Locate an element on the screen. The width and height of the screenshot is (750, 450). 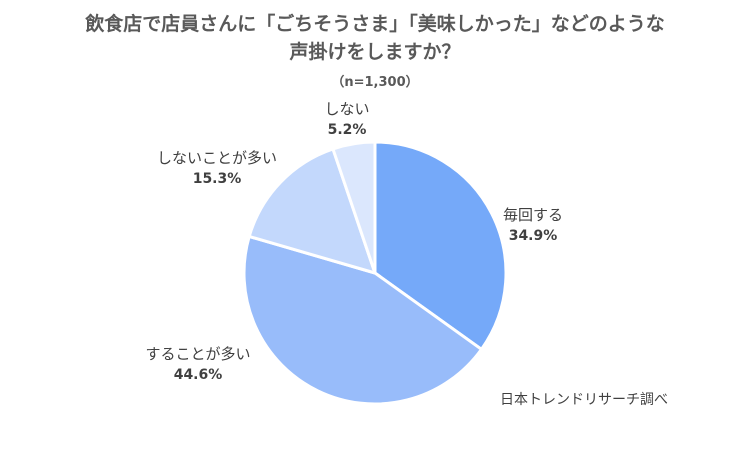
slice-label-2-value: 15.3% is located at coordinates (217, 179).